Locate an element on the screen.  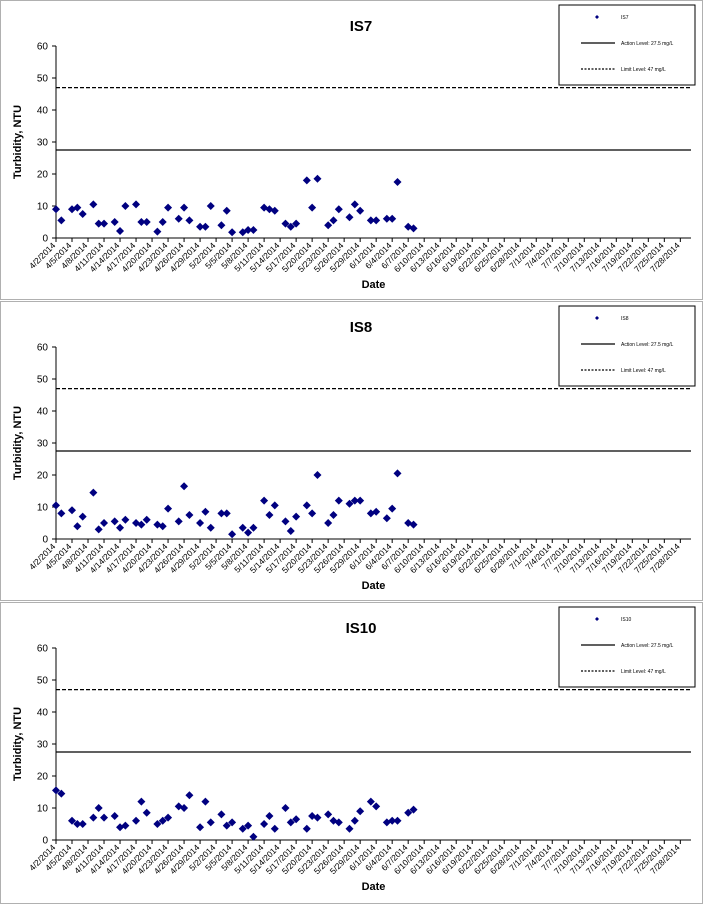
chart-title: IS10 is located at coordinates (361, 628).